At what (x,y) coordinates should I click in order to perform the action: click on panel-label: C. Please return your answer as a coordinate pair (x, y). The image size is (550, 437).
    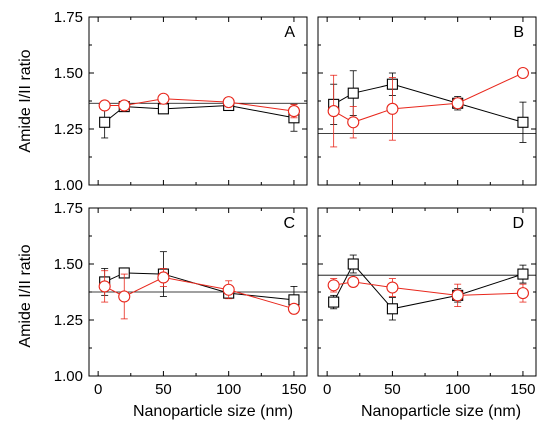
    Looking at the image, I should click on (289, 223).